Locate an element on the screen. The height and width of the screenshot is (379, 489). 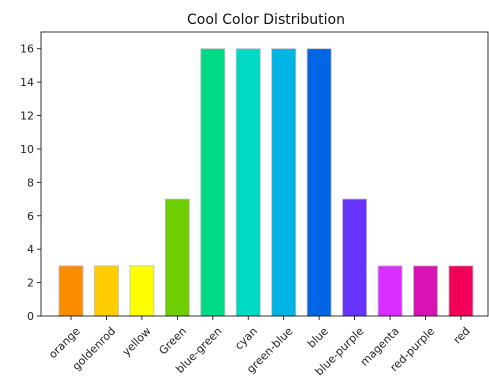
y-tick-label: 10 is located at coordinates (27, 149).